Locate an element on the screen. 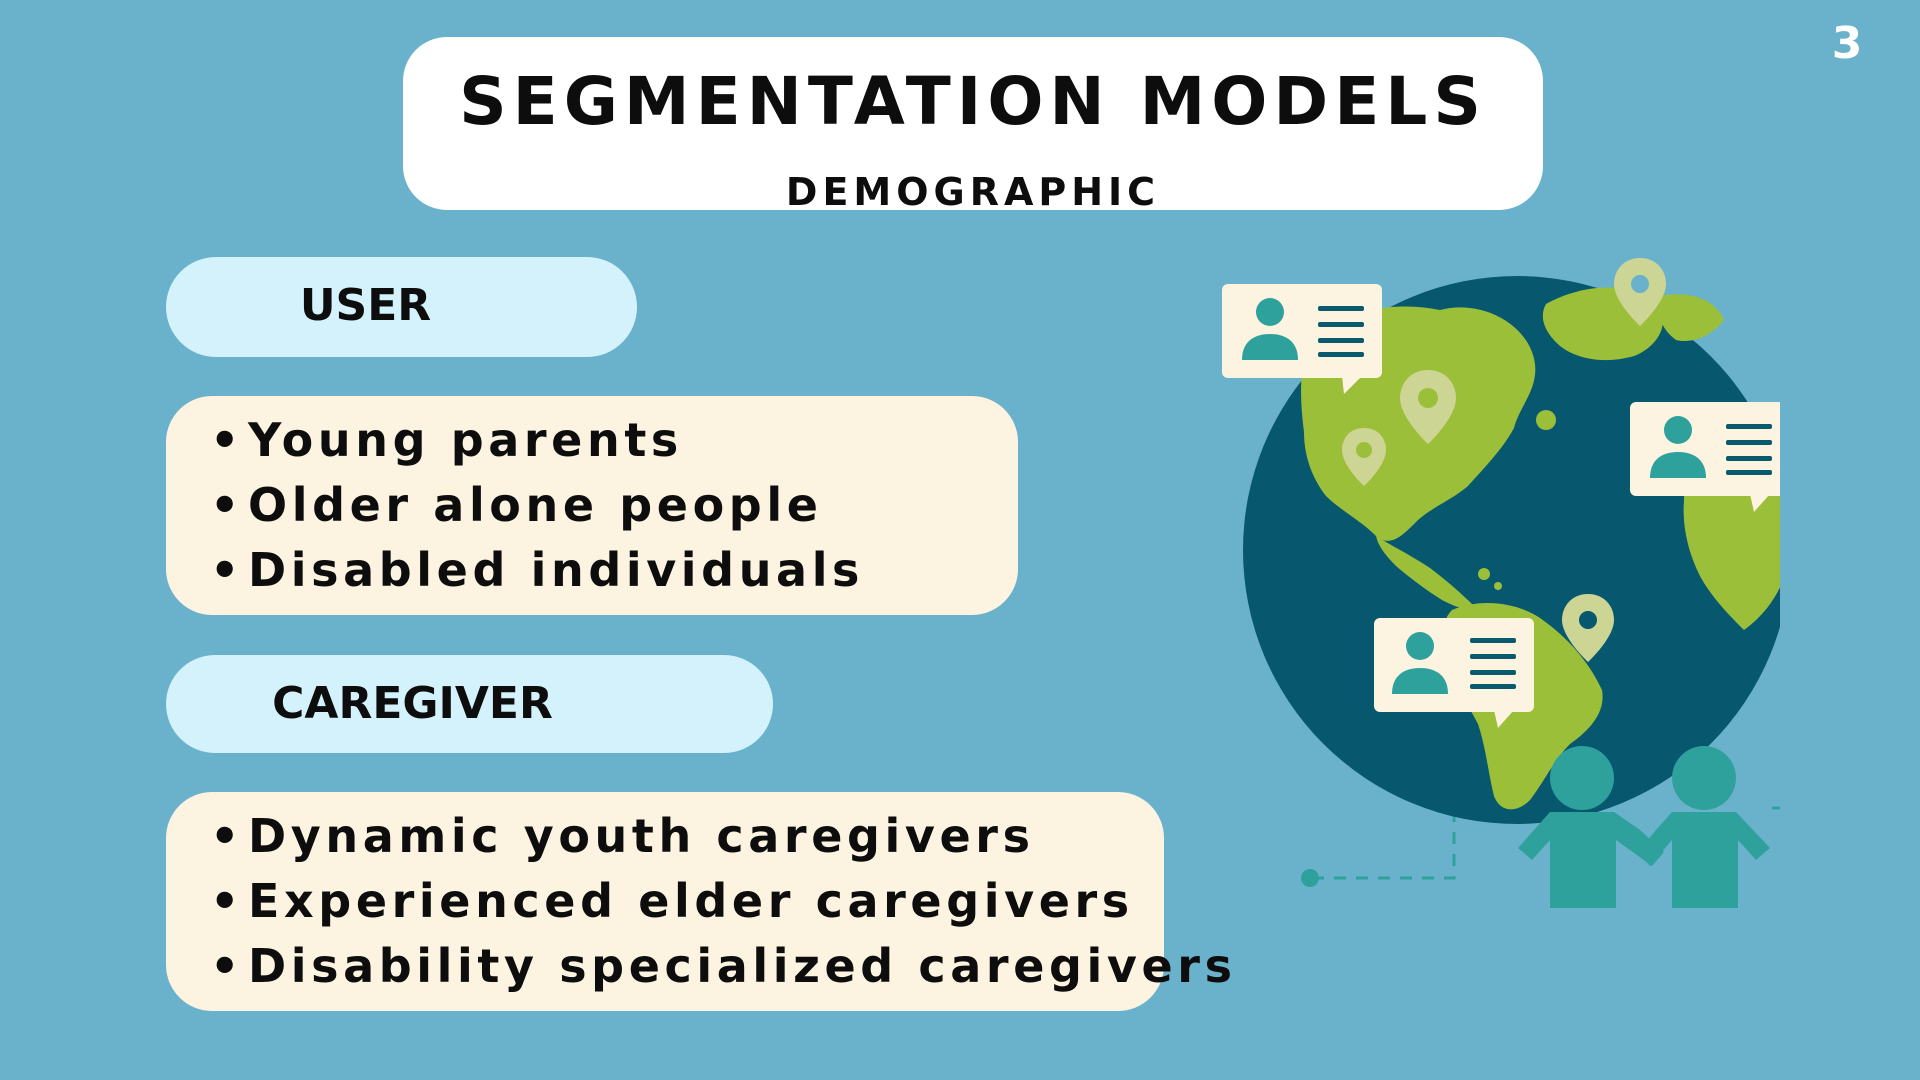  list-item: • Older alone people is located at coordinates (614, 505).